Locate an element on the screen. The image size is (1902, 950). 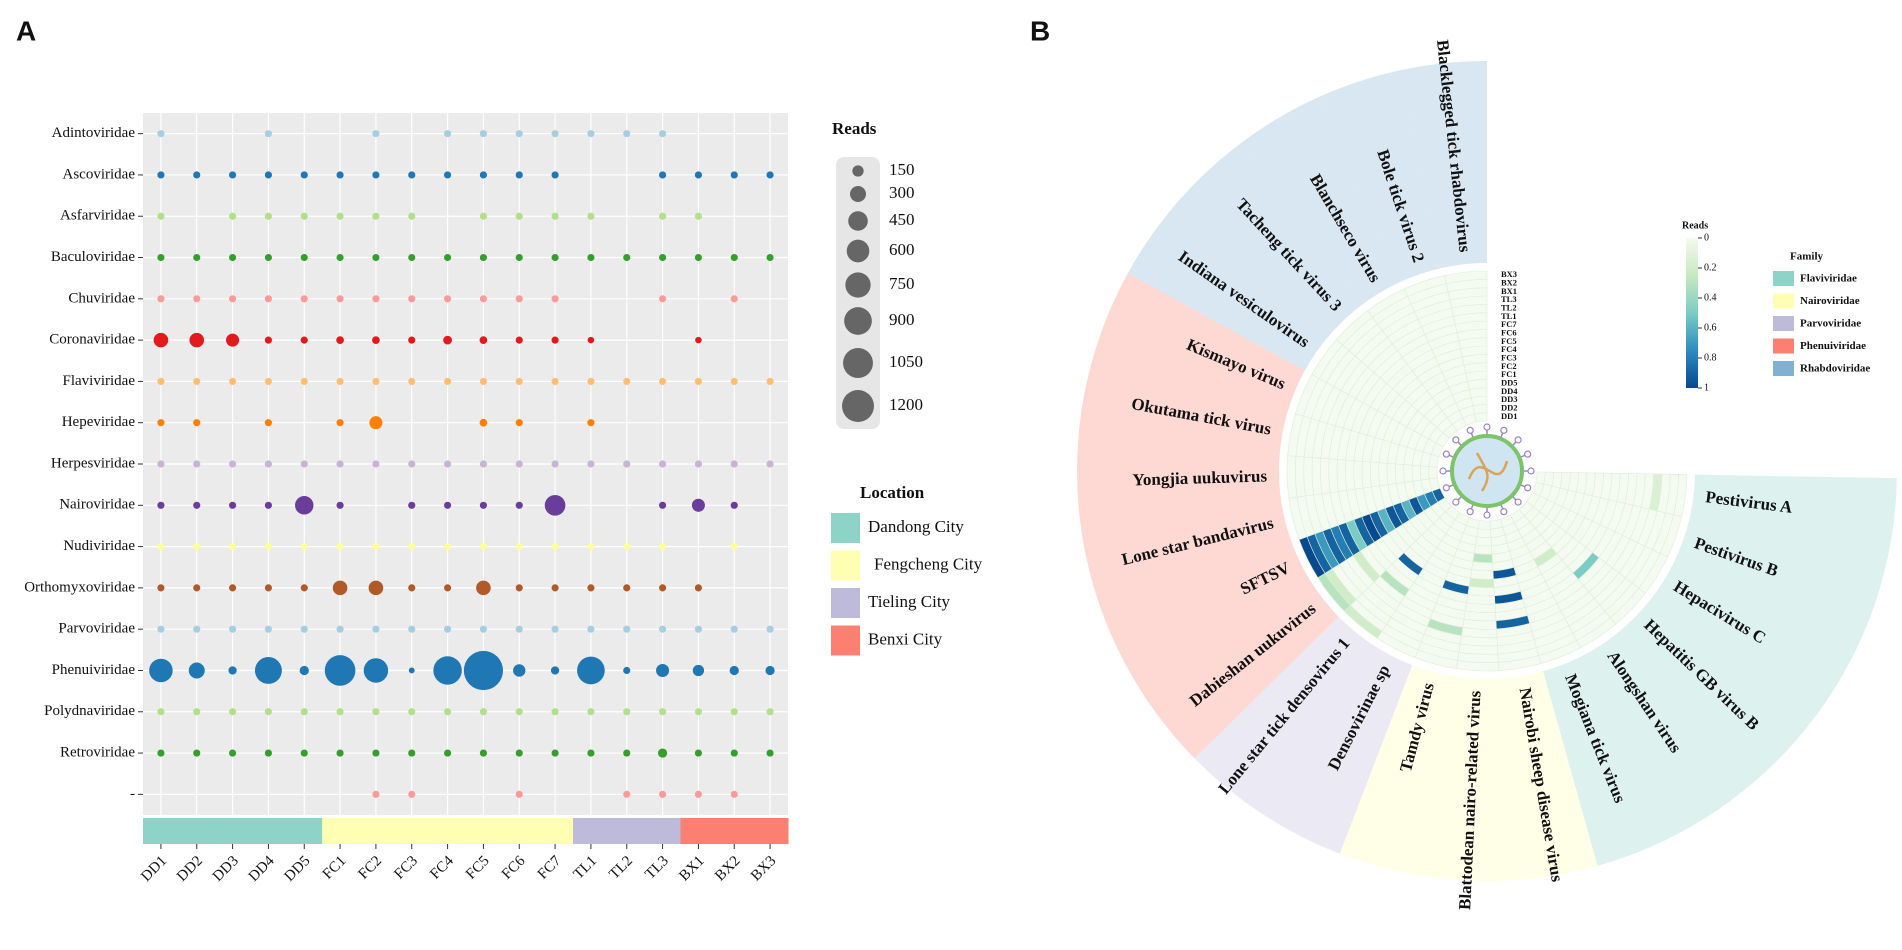
x-tick-label: TL2 is located at coordinates (621, 868).